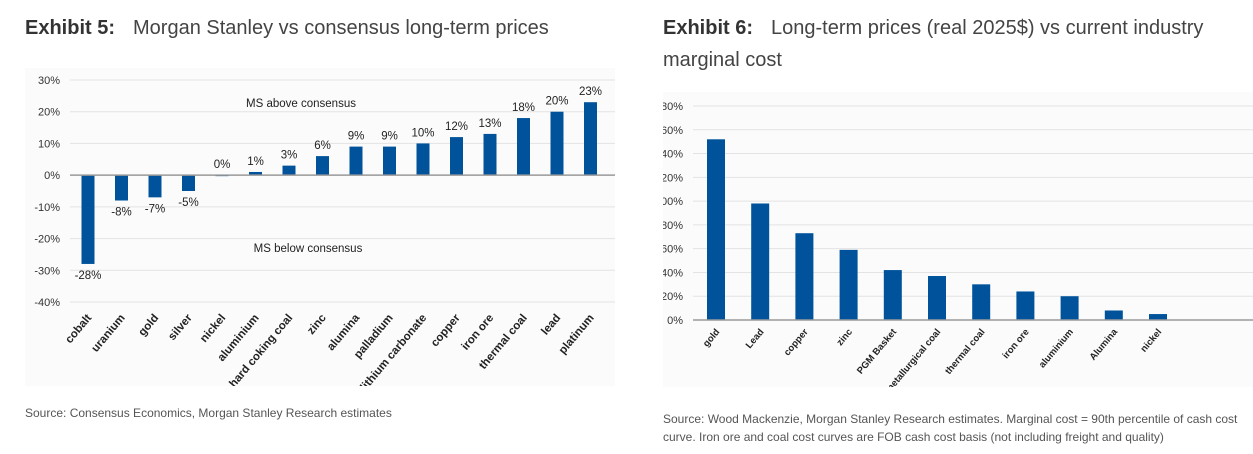 Image resolution: width=1253 pixels, height=454 pixels. Describe the element at coordinates (673, 202) in the screenshot. I see `y-tick-label: 100%` at that location.